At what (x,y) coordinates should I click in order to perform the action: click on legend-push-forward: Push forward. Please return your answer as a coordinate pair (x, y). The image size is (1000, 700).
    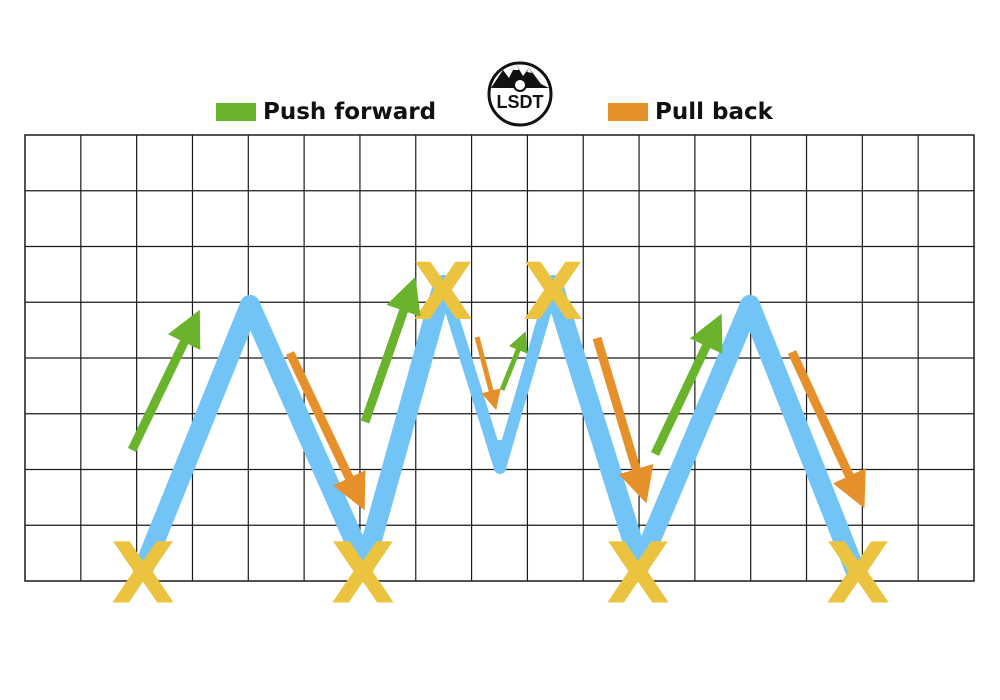
    Looking at the image, I should click on (326, 112).